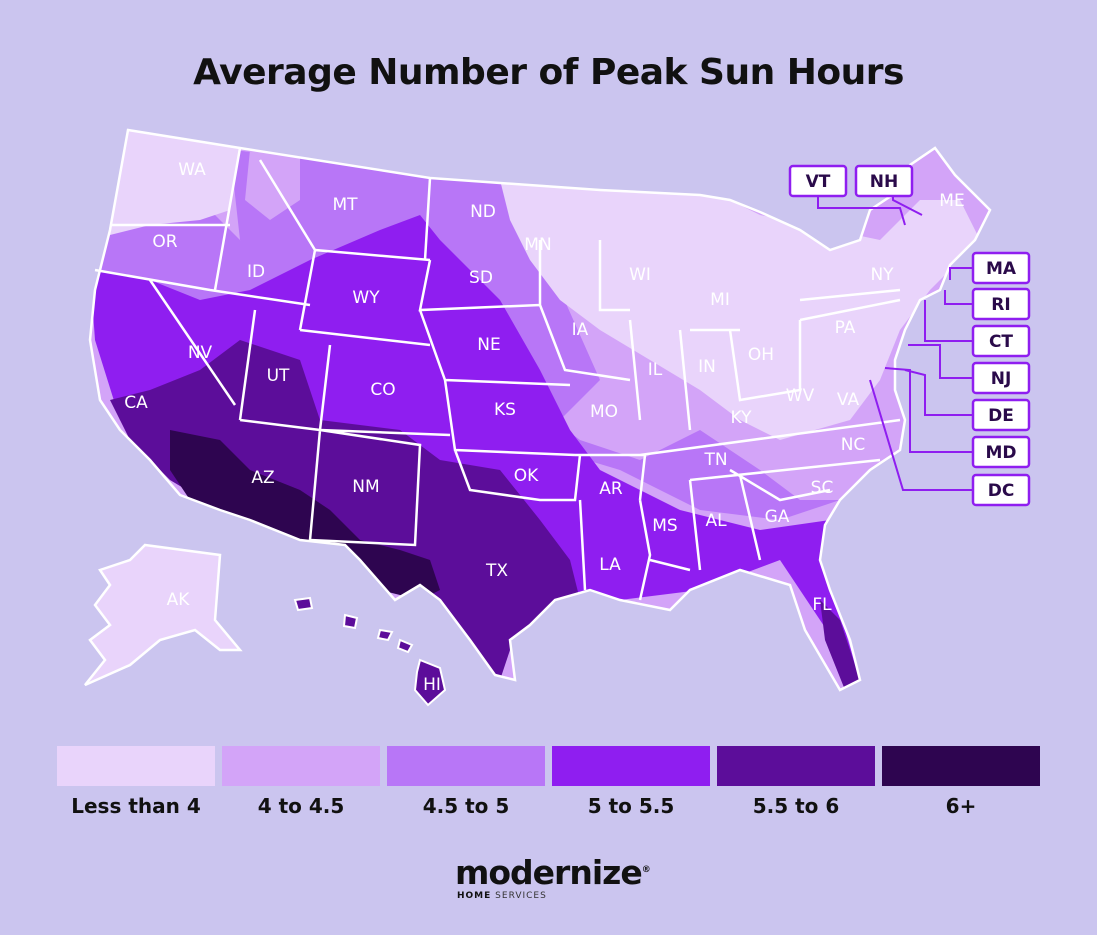 This screenshot has width=1097, height=935. I want to click on state-label-ca: CA, so click(136, 403).